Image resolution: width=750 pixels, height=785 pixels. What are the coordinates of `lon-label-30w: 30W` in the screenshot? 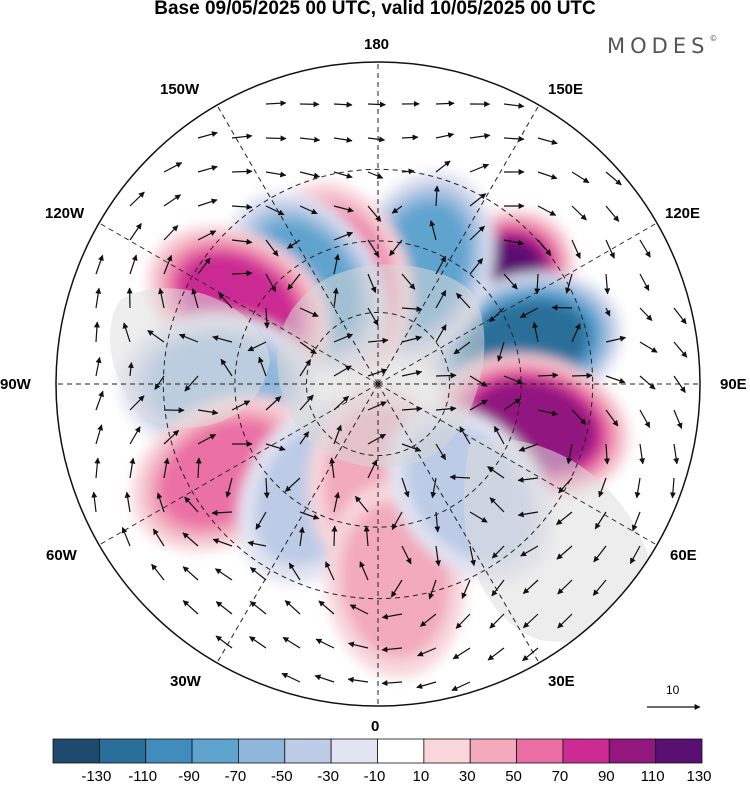 It's located at (185, 681).